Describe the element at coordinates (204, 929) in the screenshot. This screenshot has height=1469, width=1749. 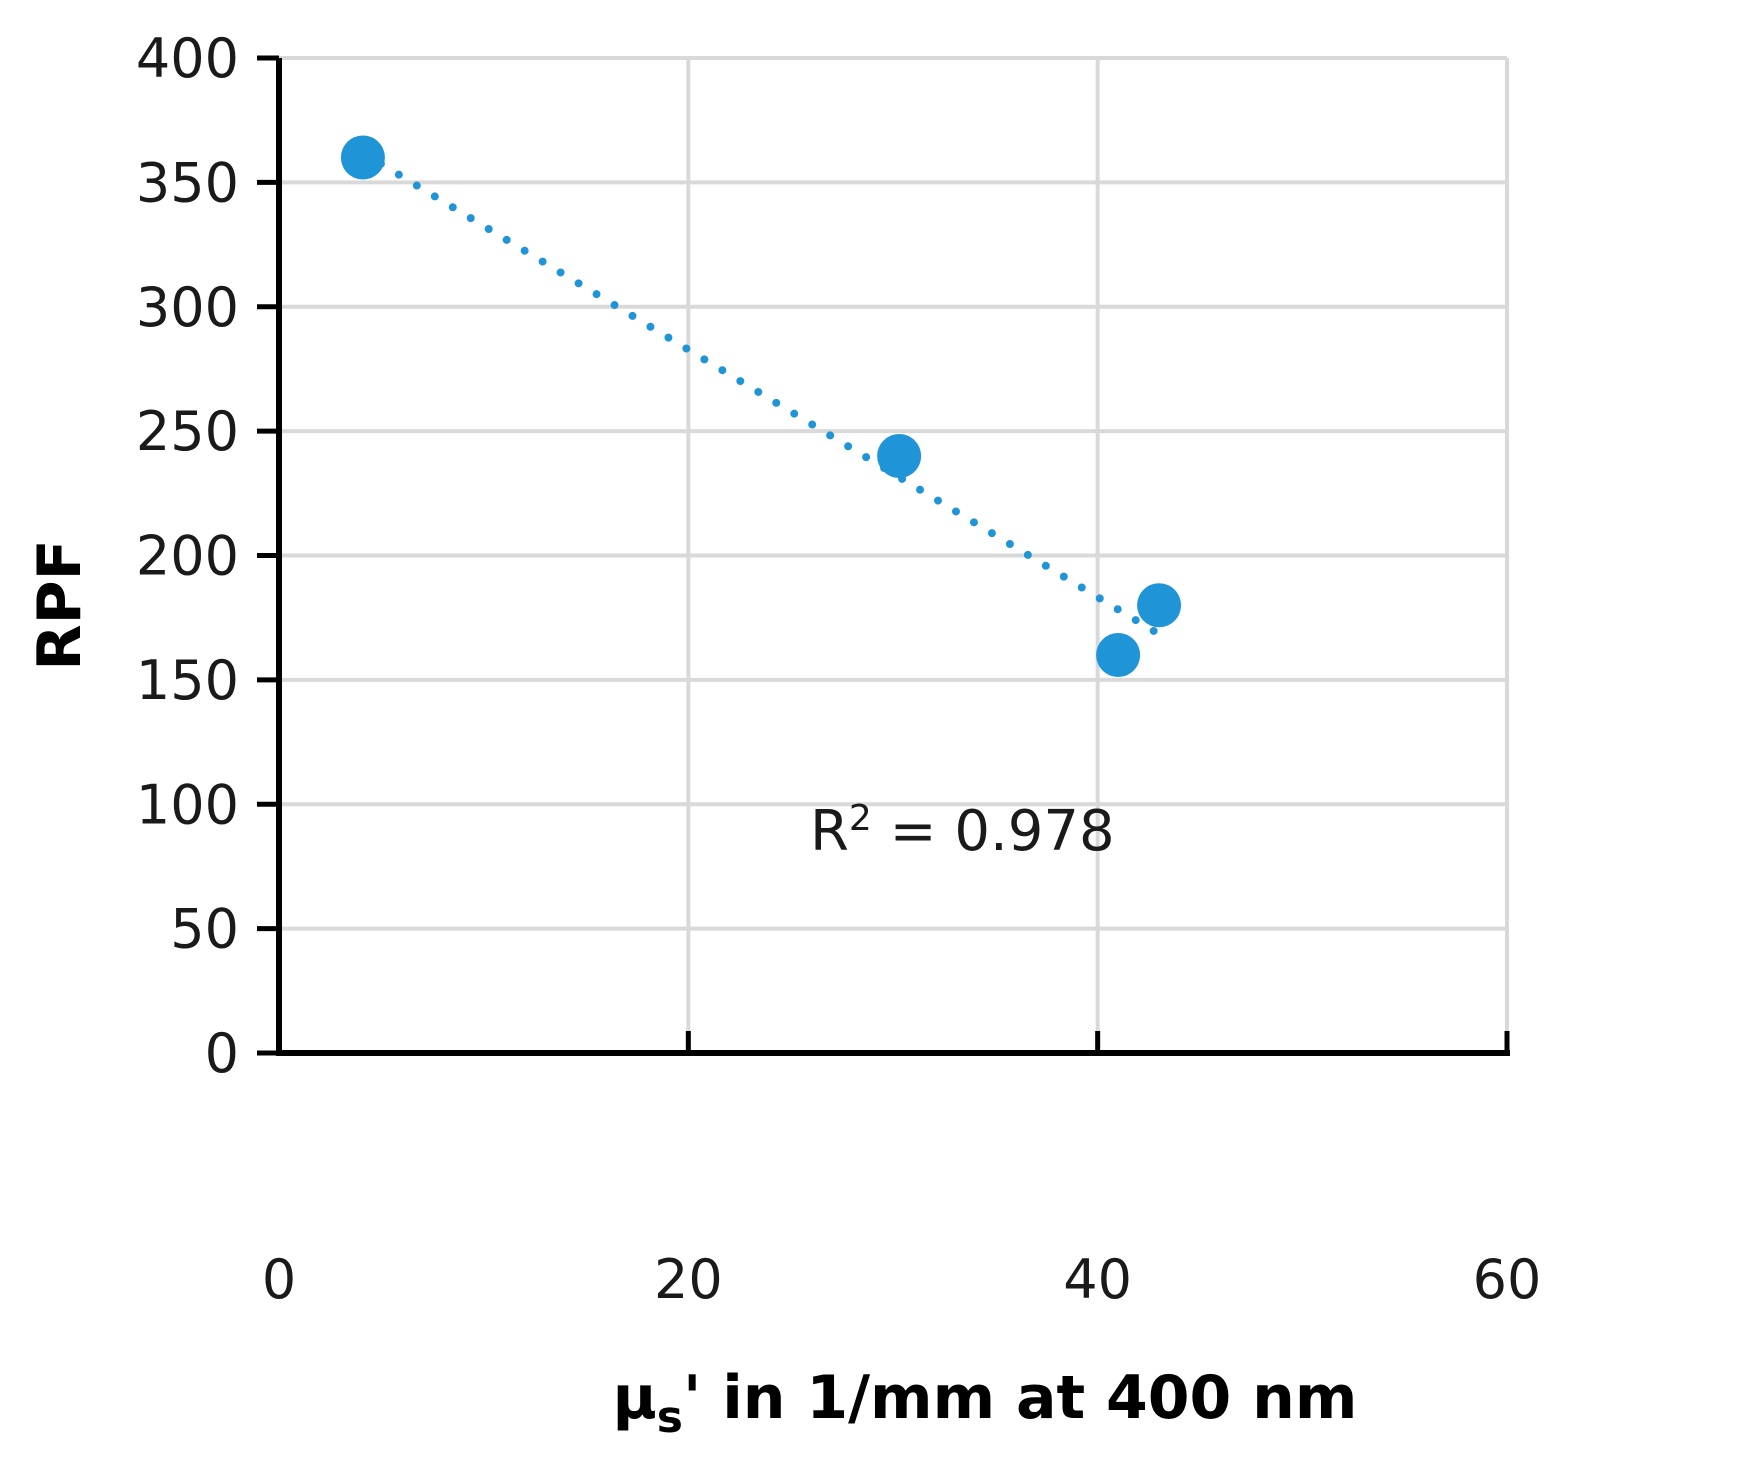
I see `y-tick-label: 50` at that location.